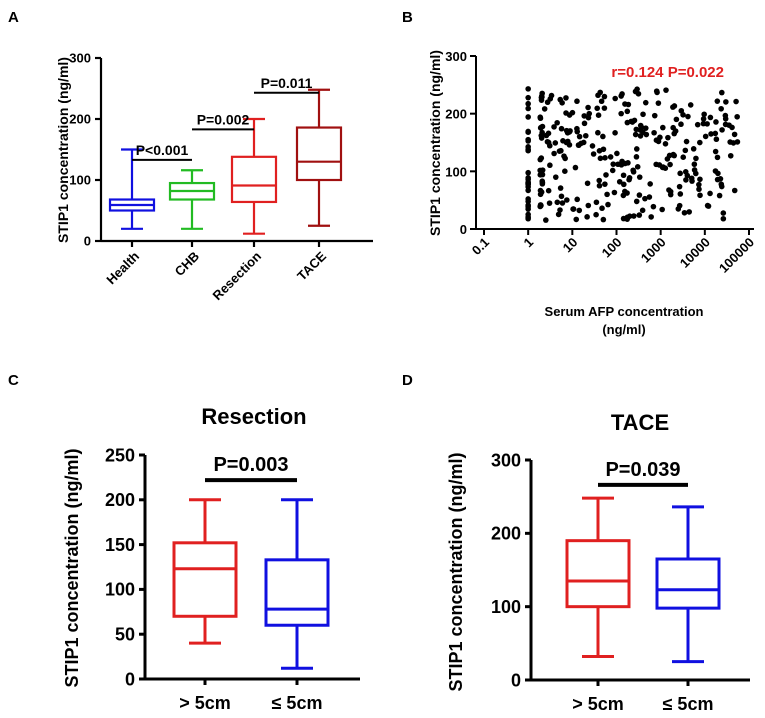  Describe the element at coordinates (162, 150) in the screenshot. I see `panel-a-p-value: P<0.001` at that location.